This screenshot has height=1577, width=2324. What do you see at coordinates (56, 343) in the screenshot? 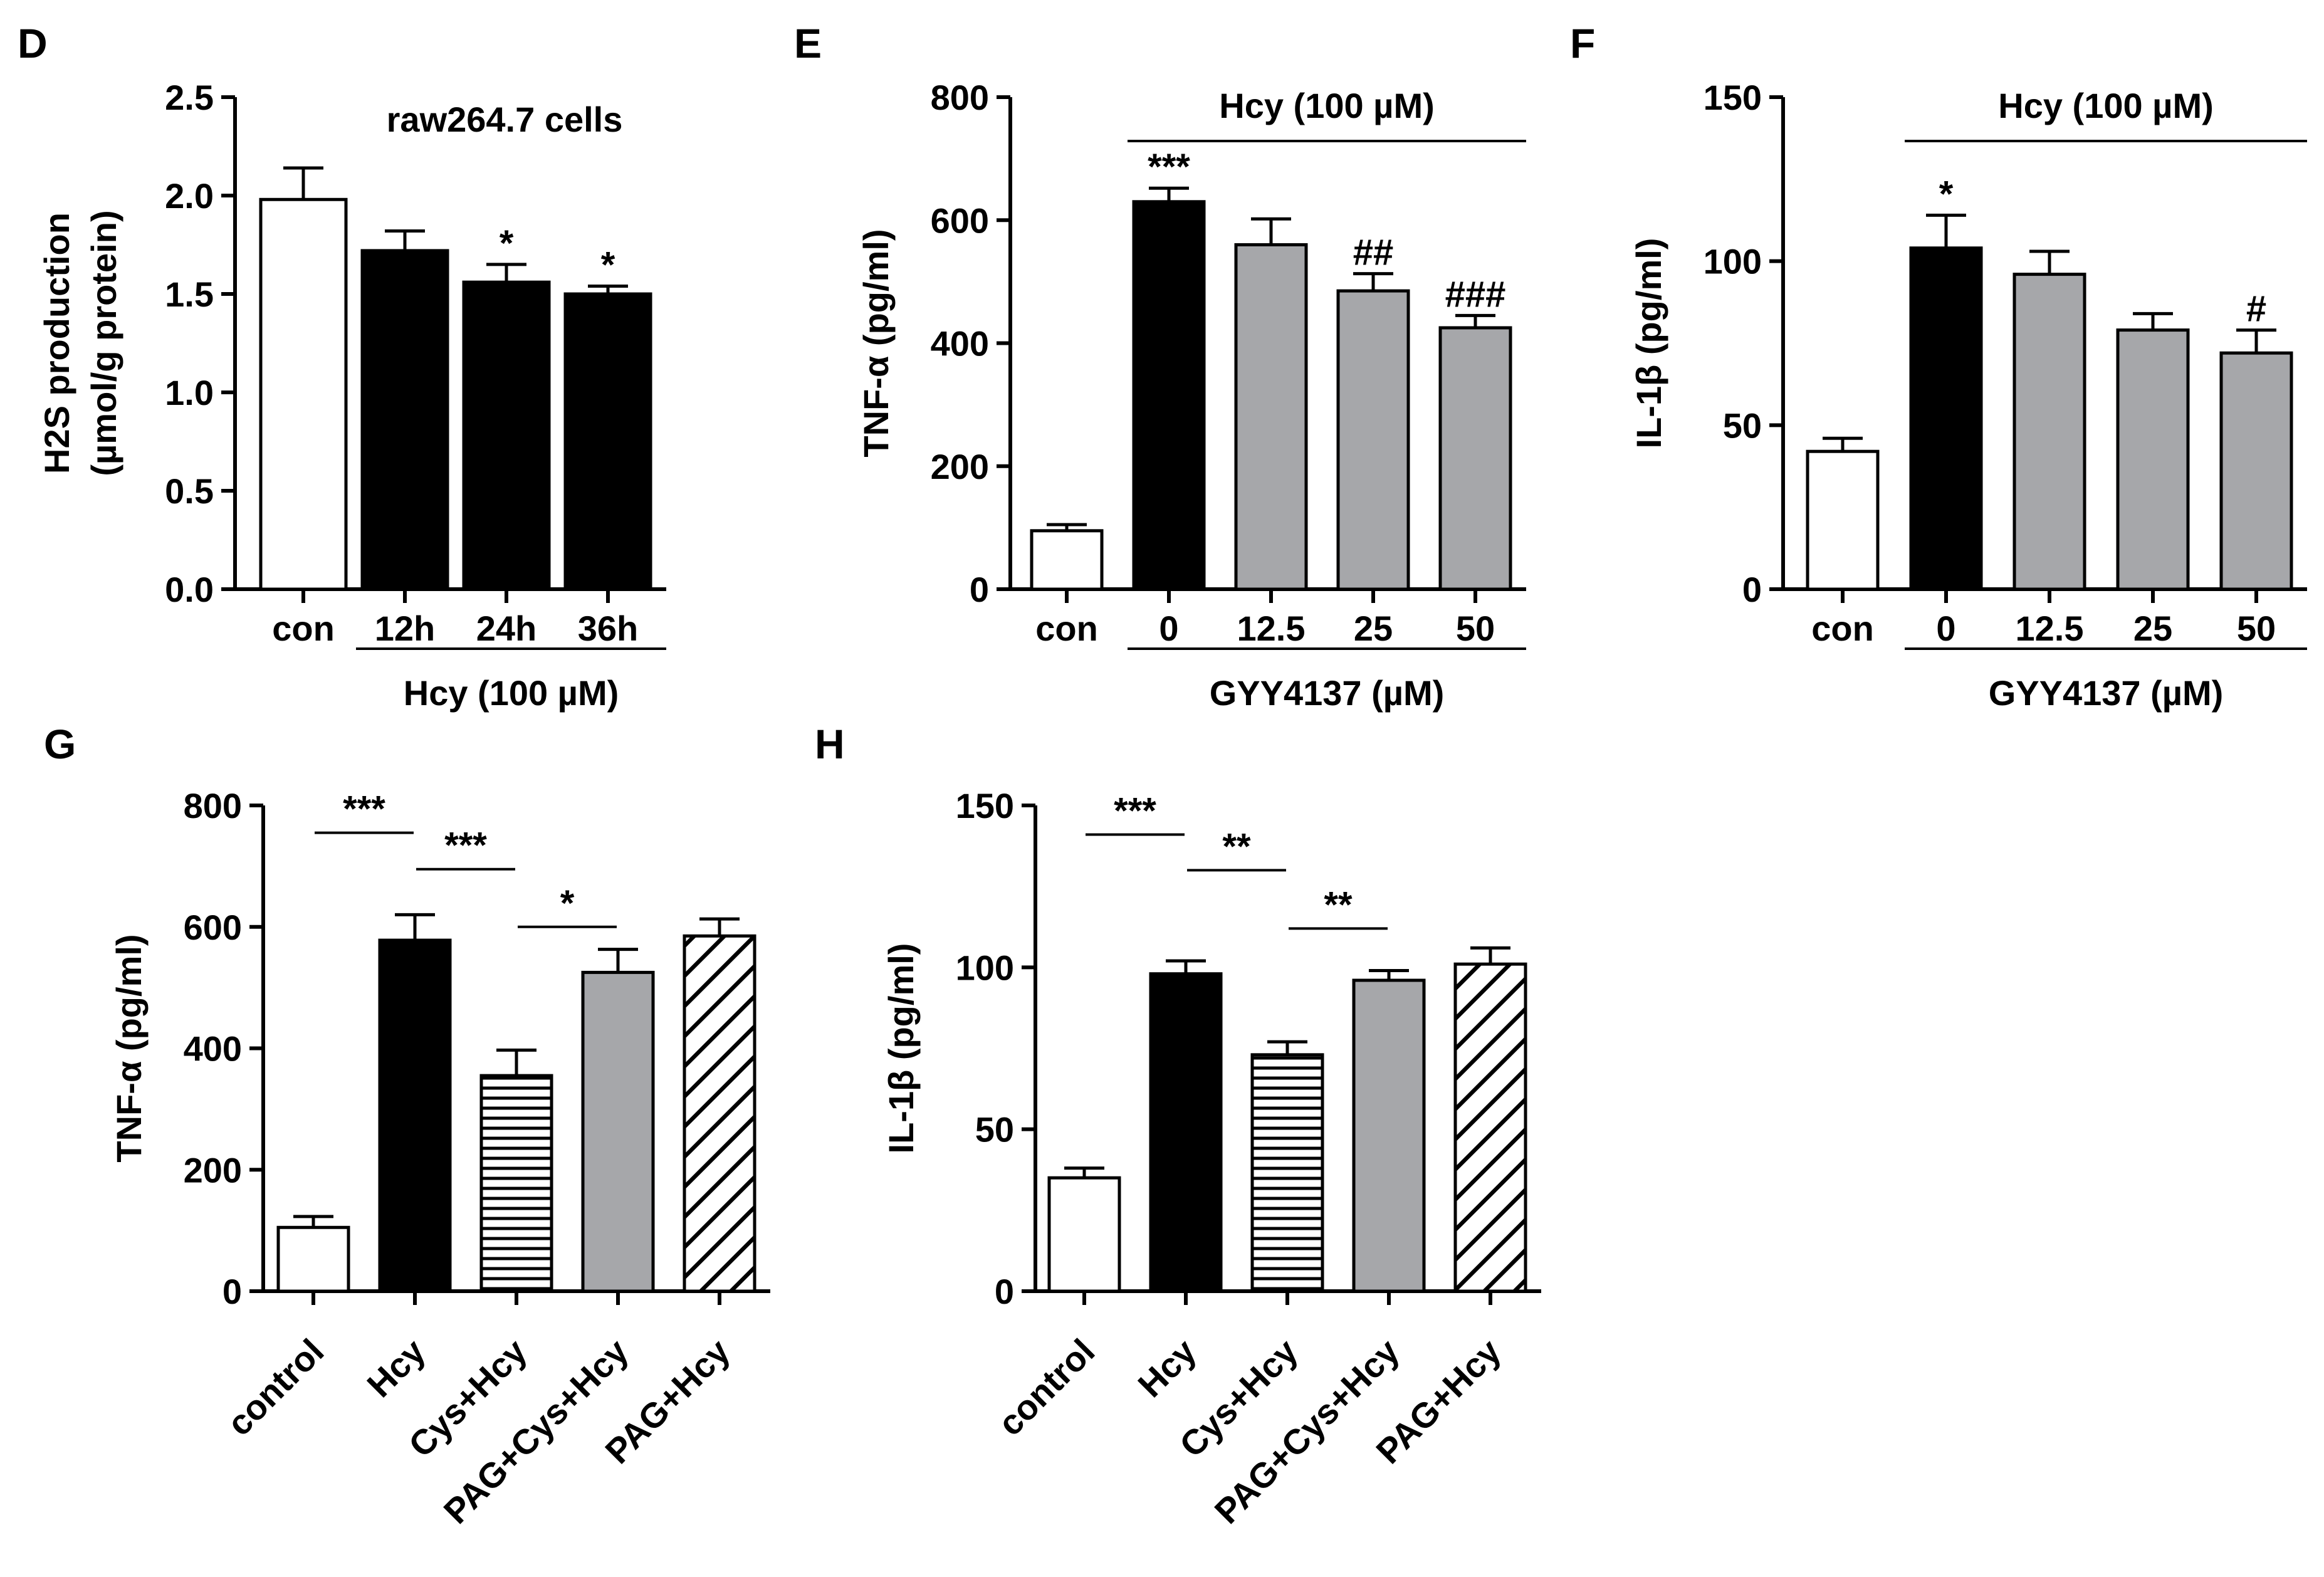
I see `y-axis-label: H2S production` at bounding box center [56, 343].